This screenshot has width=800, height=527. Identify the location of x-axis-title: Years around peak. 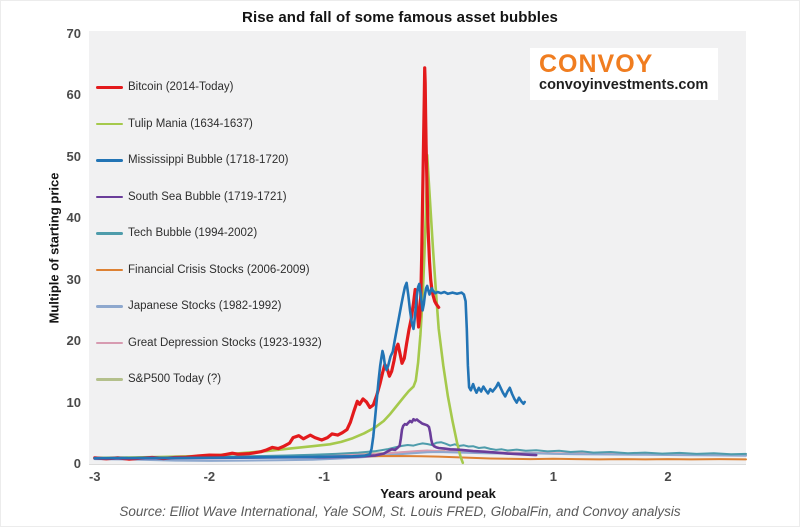
(438, 493).